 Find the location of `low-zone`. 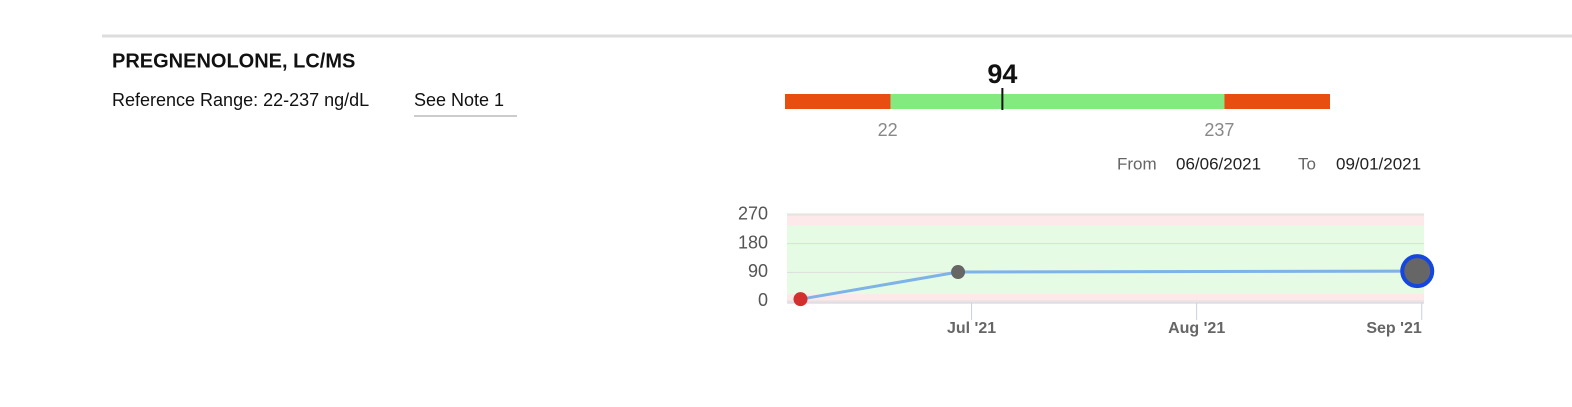

low-zone is located at coordinates (838, 101).